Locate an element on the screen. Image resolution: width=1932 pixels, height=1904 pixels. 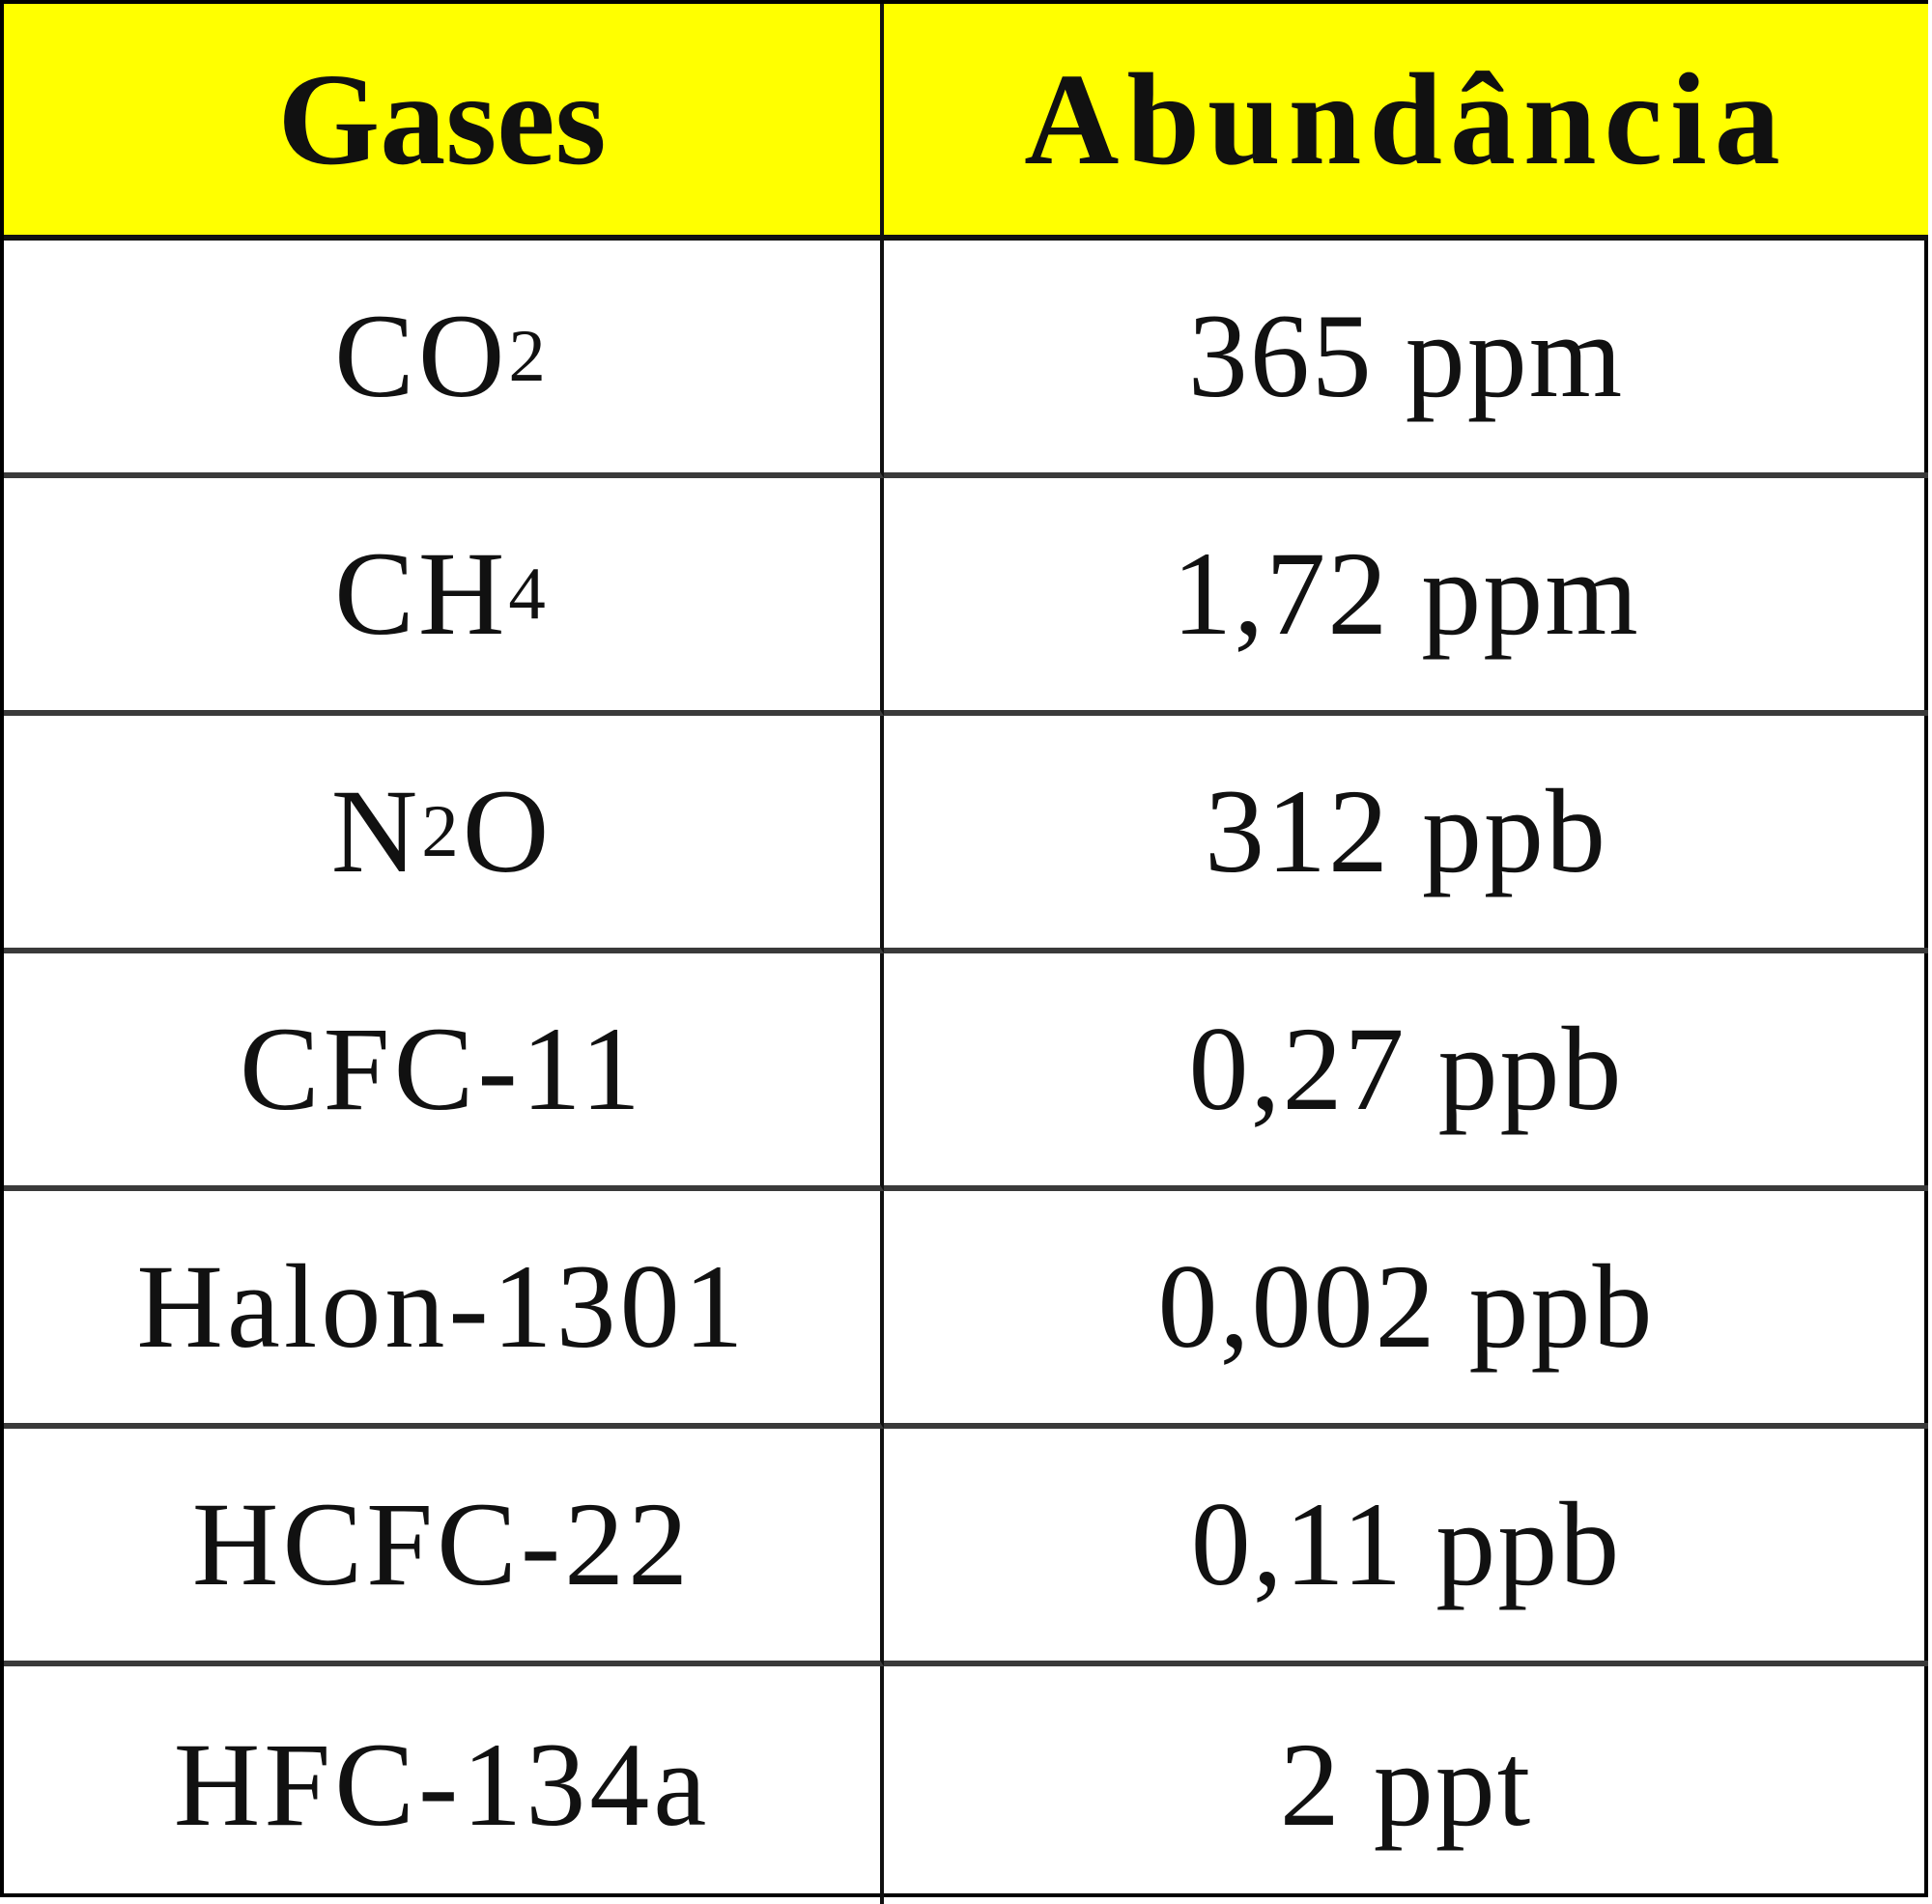
abundance-cell: 0,27 ppb is located at coordinates (1406, 1072).